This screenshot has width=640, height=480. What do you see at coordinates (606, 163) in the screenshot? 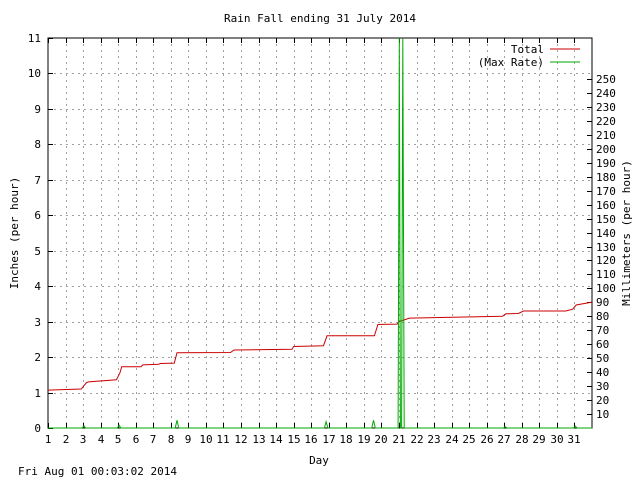
I see `y2-tick-label: 190` at bounding box center [606, 163].